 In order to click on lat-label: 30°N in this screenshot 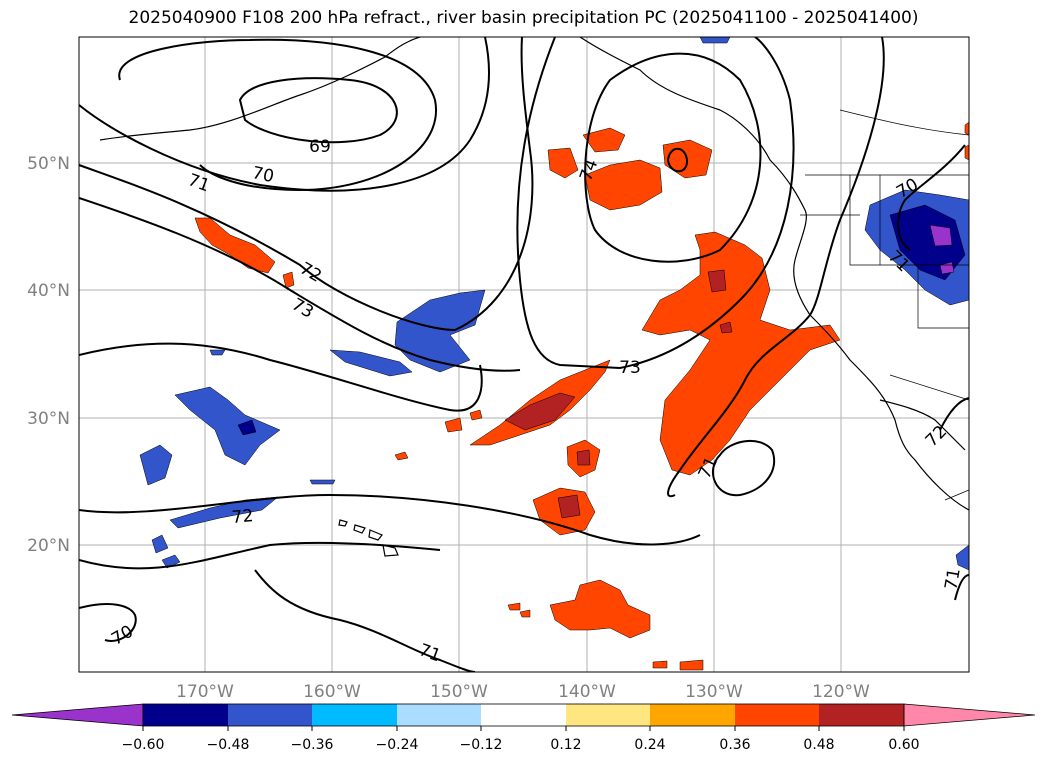, I will do `click(48, 419)`.